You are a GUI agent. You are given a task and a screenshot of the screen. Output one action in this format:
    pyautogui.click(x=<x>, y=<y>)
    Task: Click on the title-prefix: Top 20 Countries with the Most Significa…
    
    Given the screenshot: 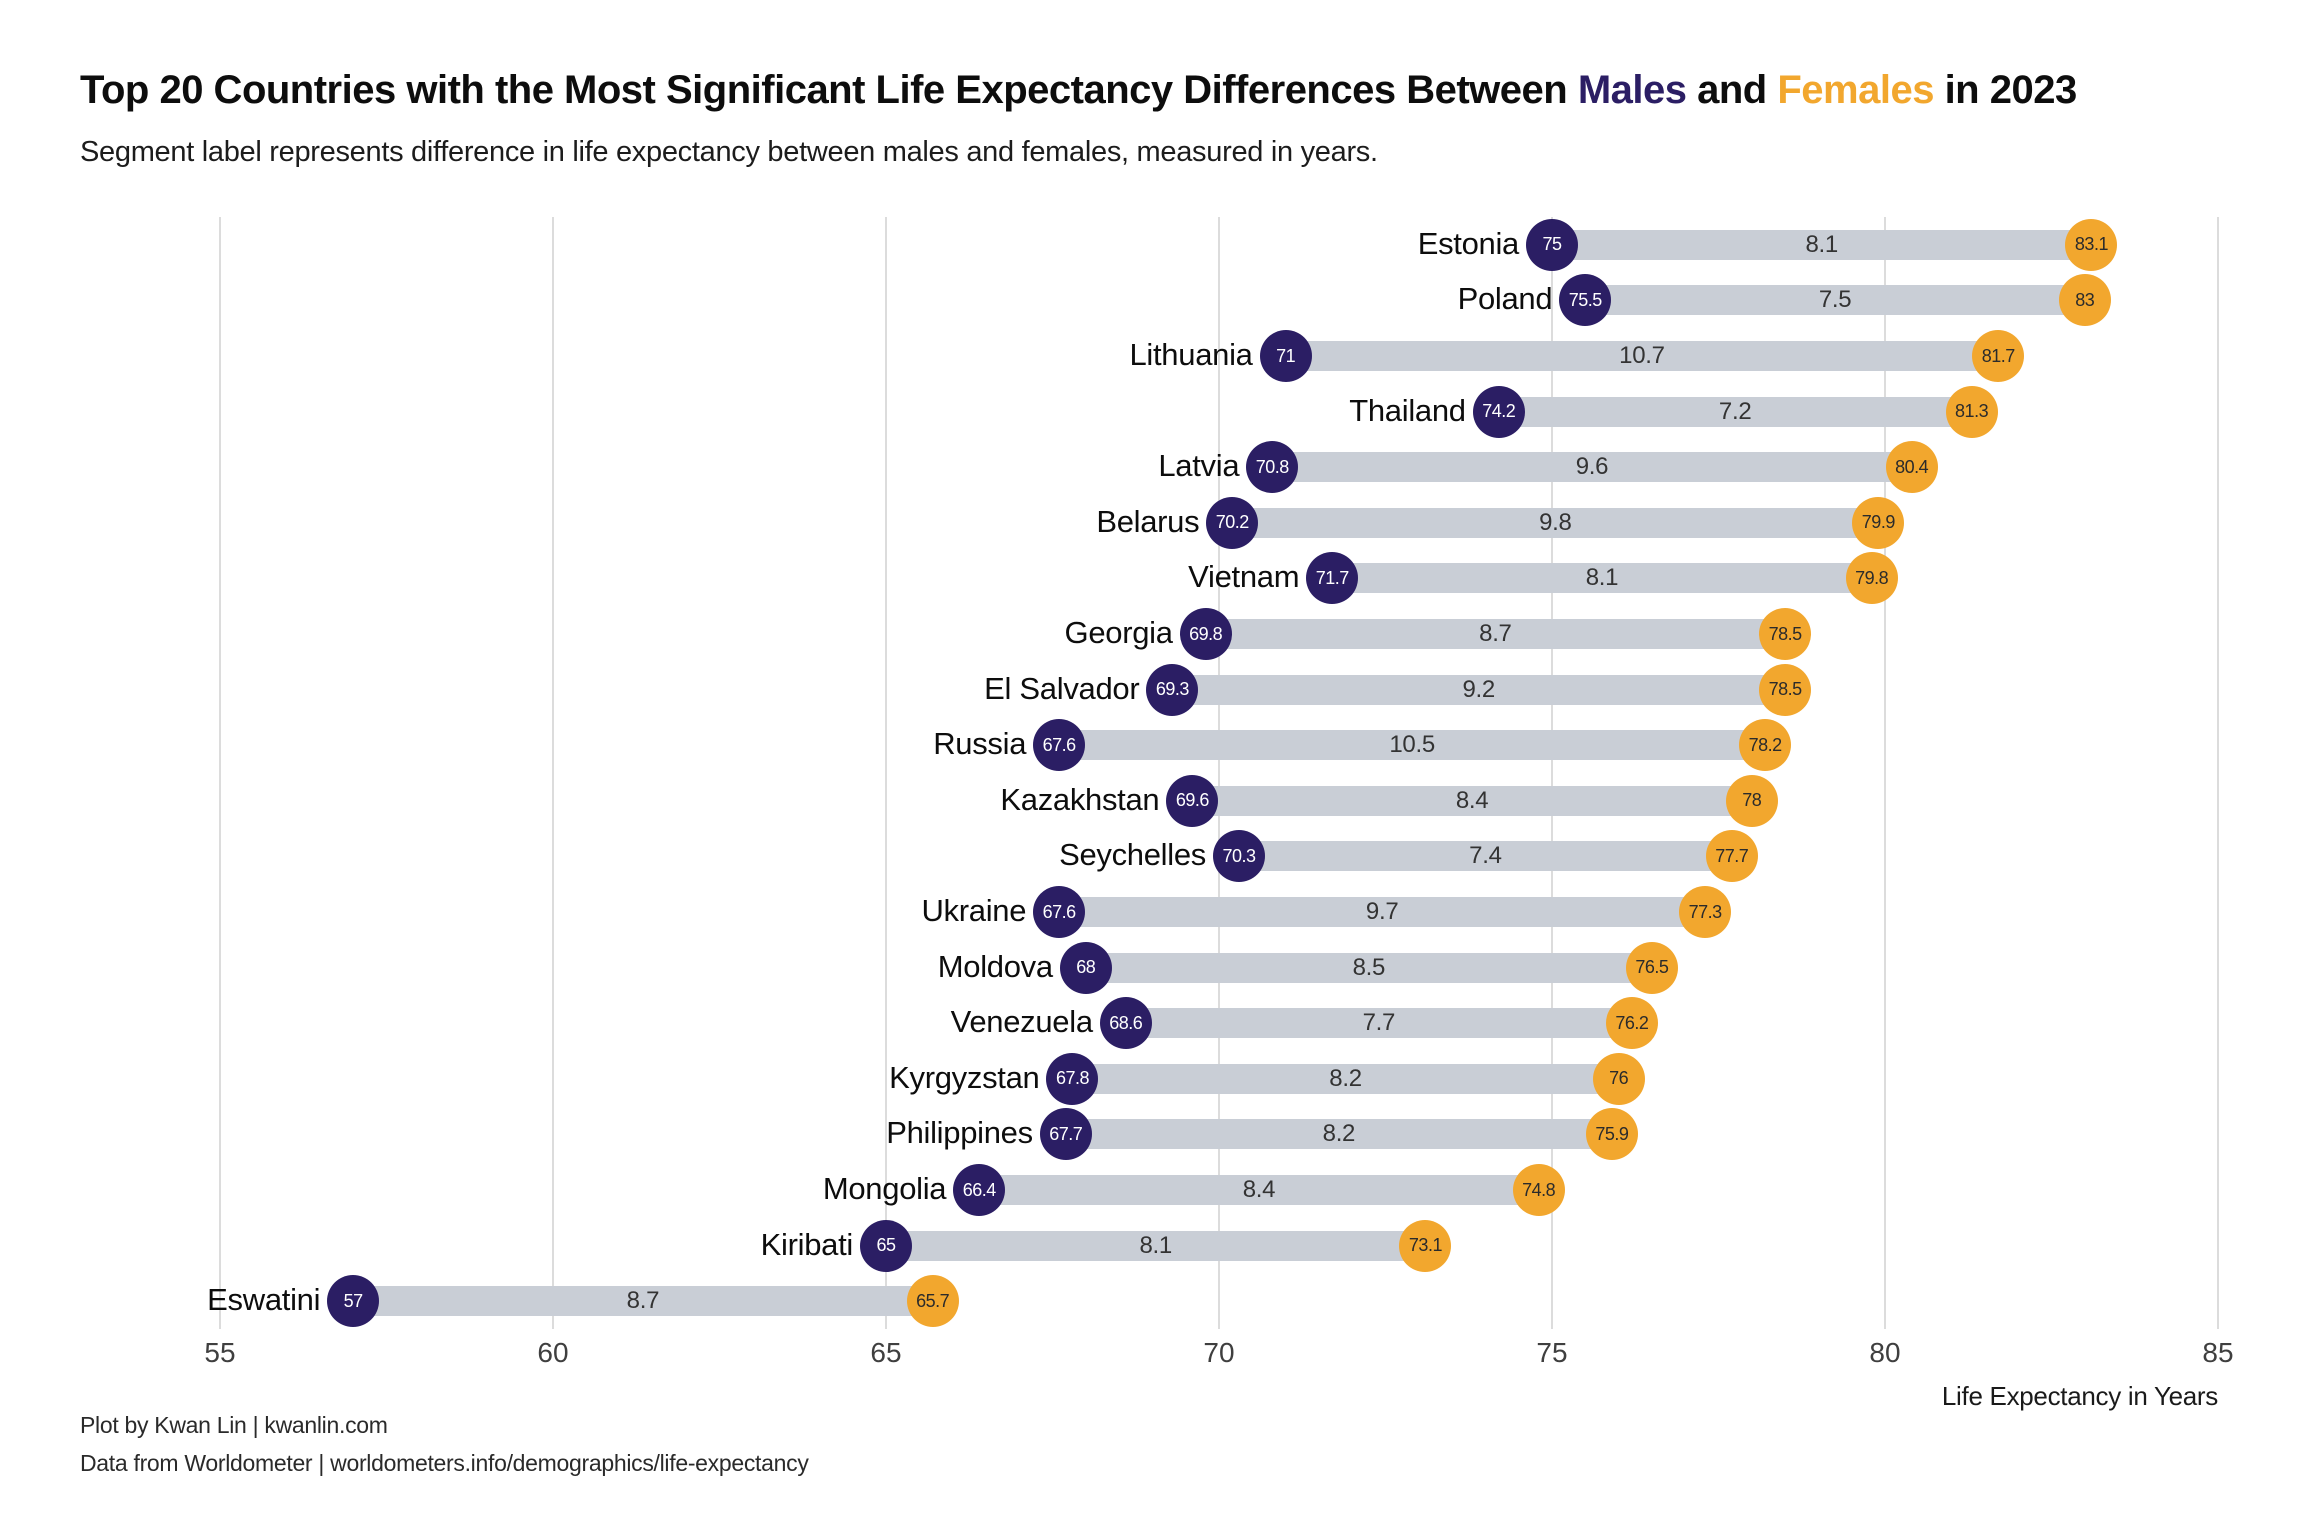 What is the action you would take?
    pyautogui.click(x=829, y=90)
    